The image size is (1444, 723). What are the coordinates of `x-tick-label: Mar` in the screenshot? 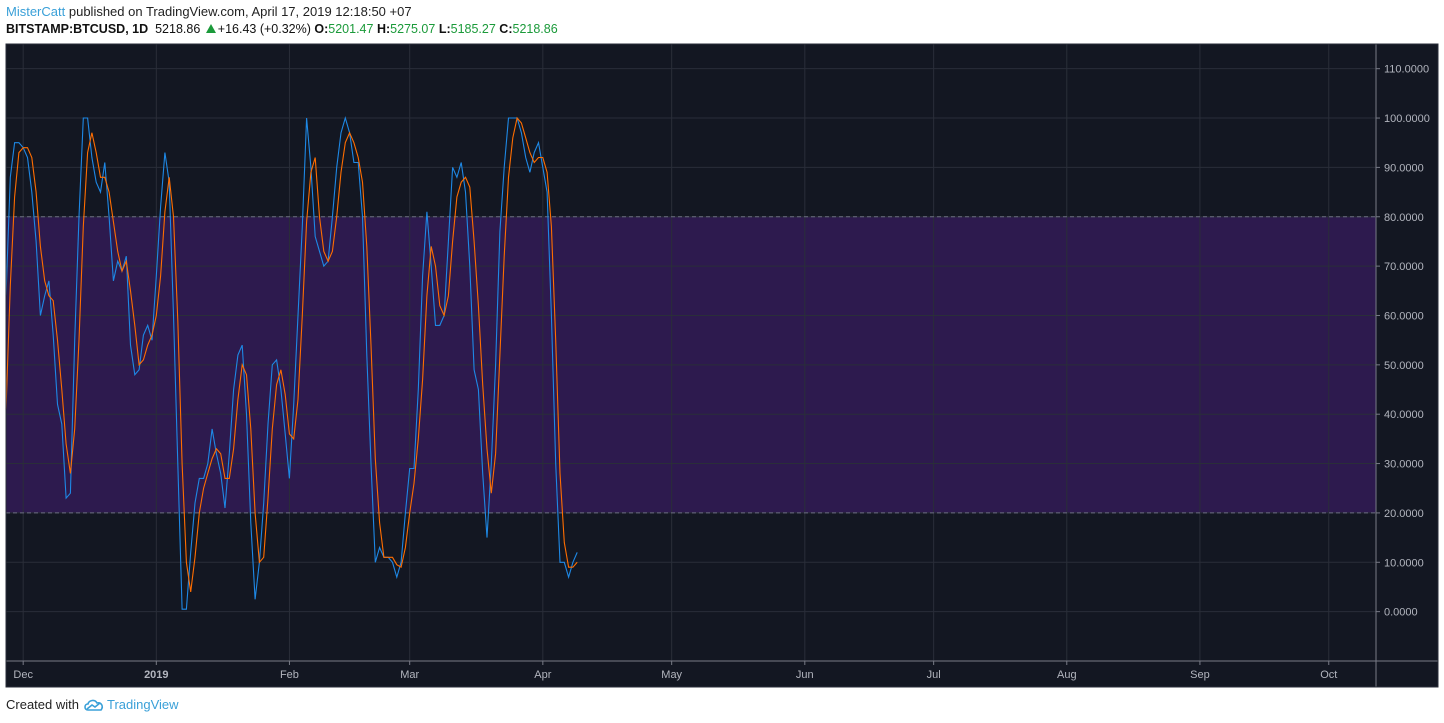 It's located at (409, 675).